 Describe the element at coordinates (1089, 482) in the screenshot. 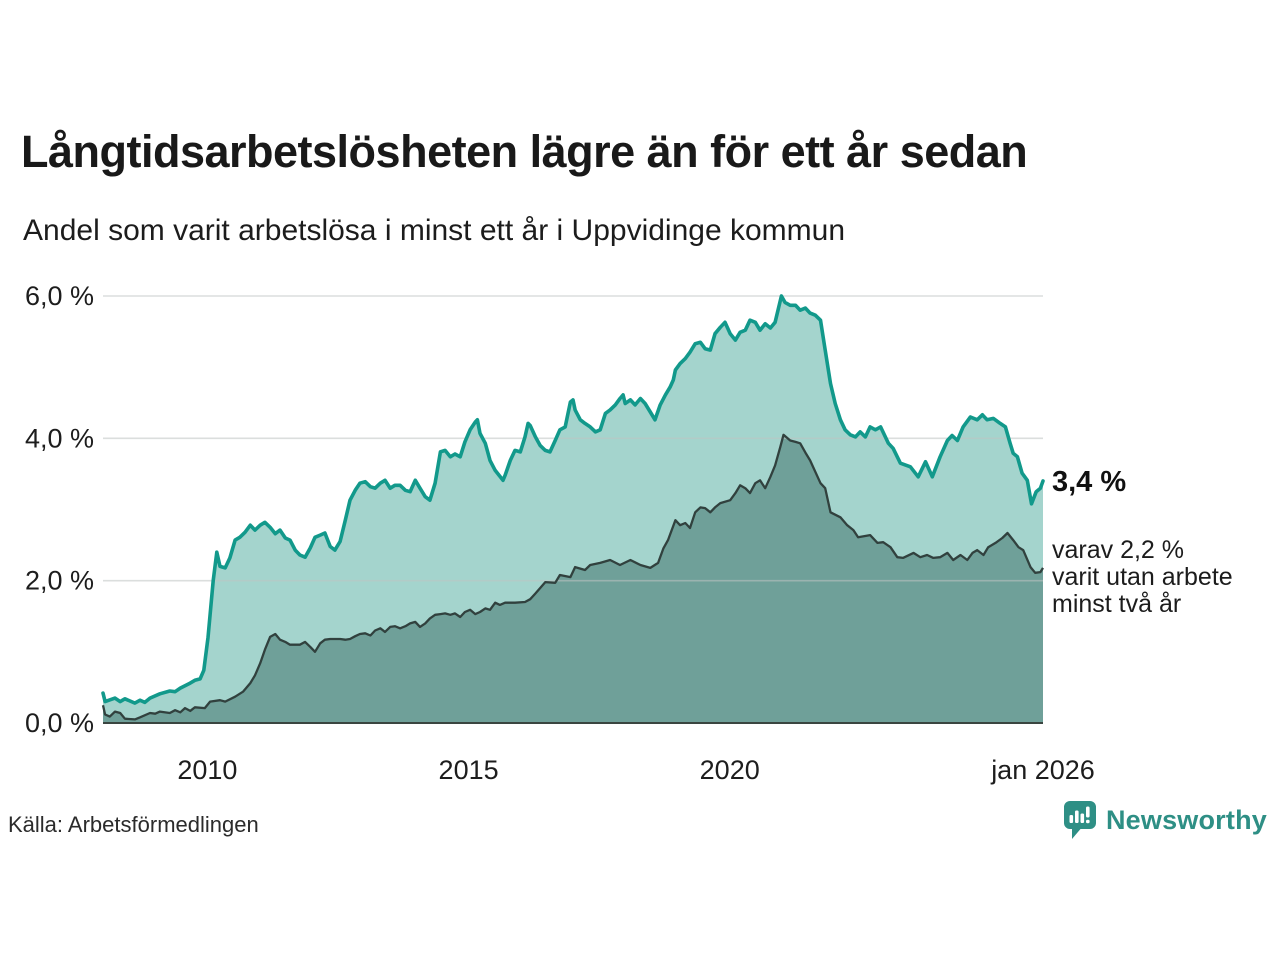

I see `latest-value-label: 3,4 %` at that location.